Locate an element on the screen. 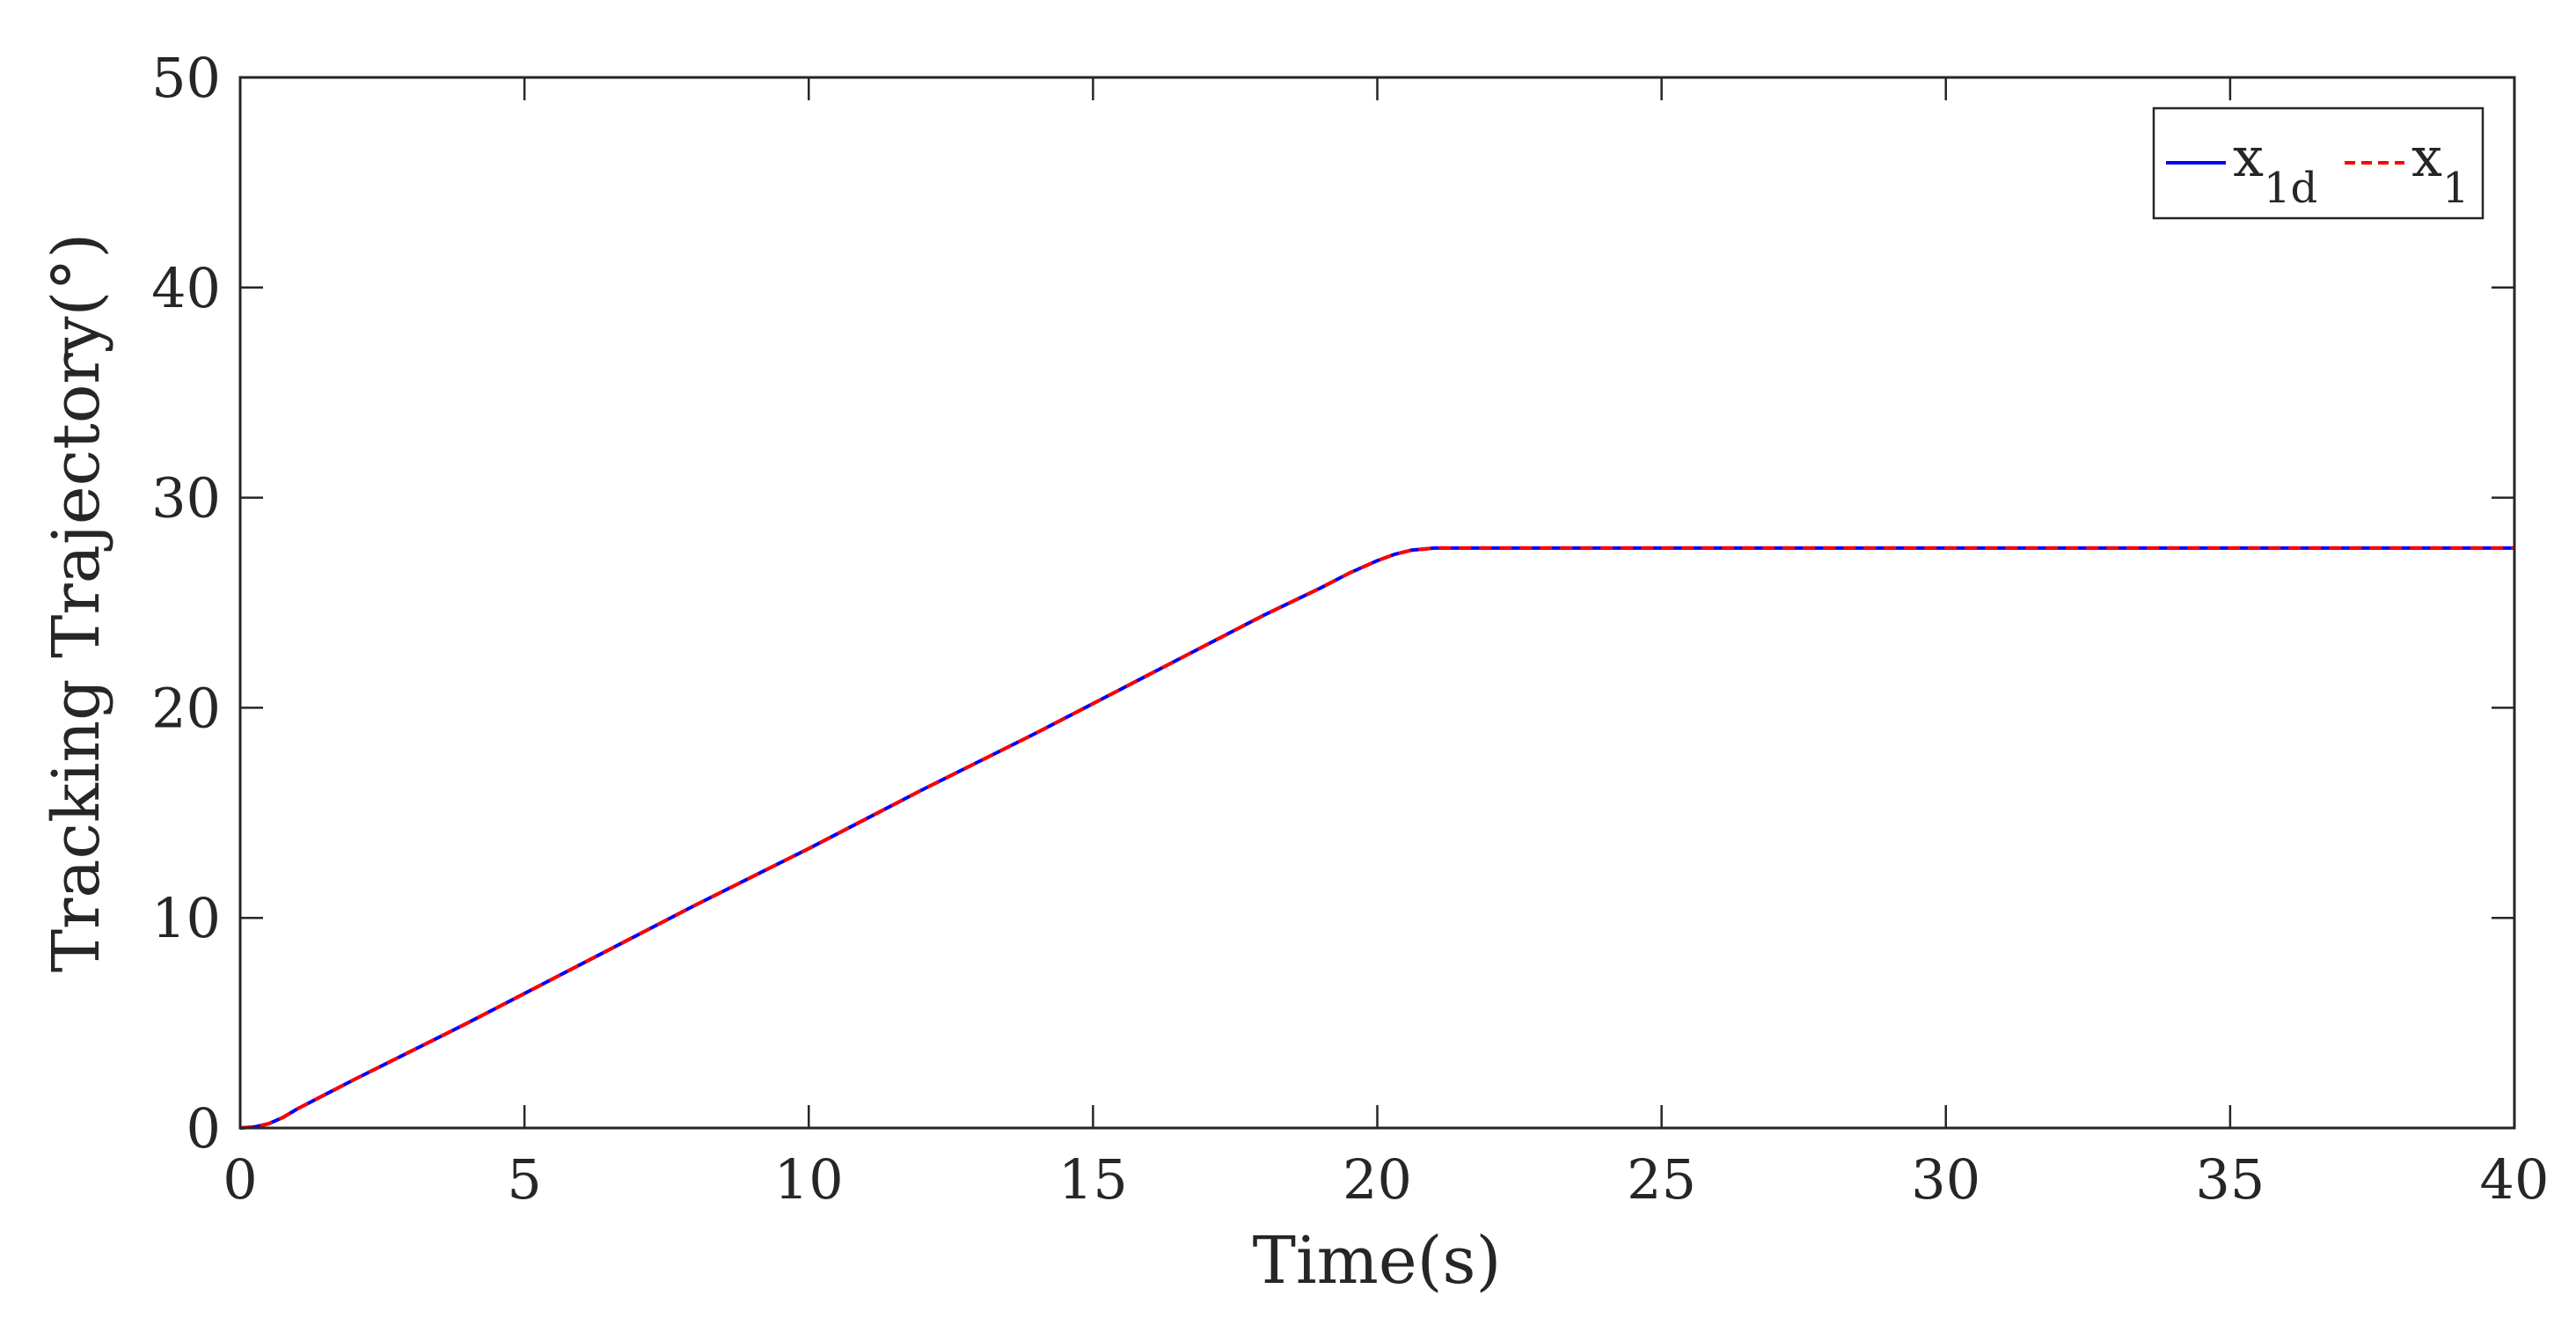 Image resolution: width=2576 pixels, height=1333 pixels. legend-label-x1-sub: 1 is located at coordinates (2456, 188).